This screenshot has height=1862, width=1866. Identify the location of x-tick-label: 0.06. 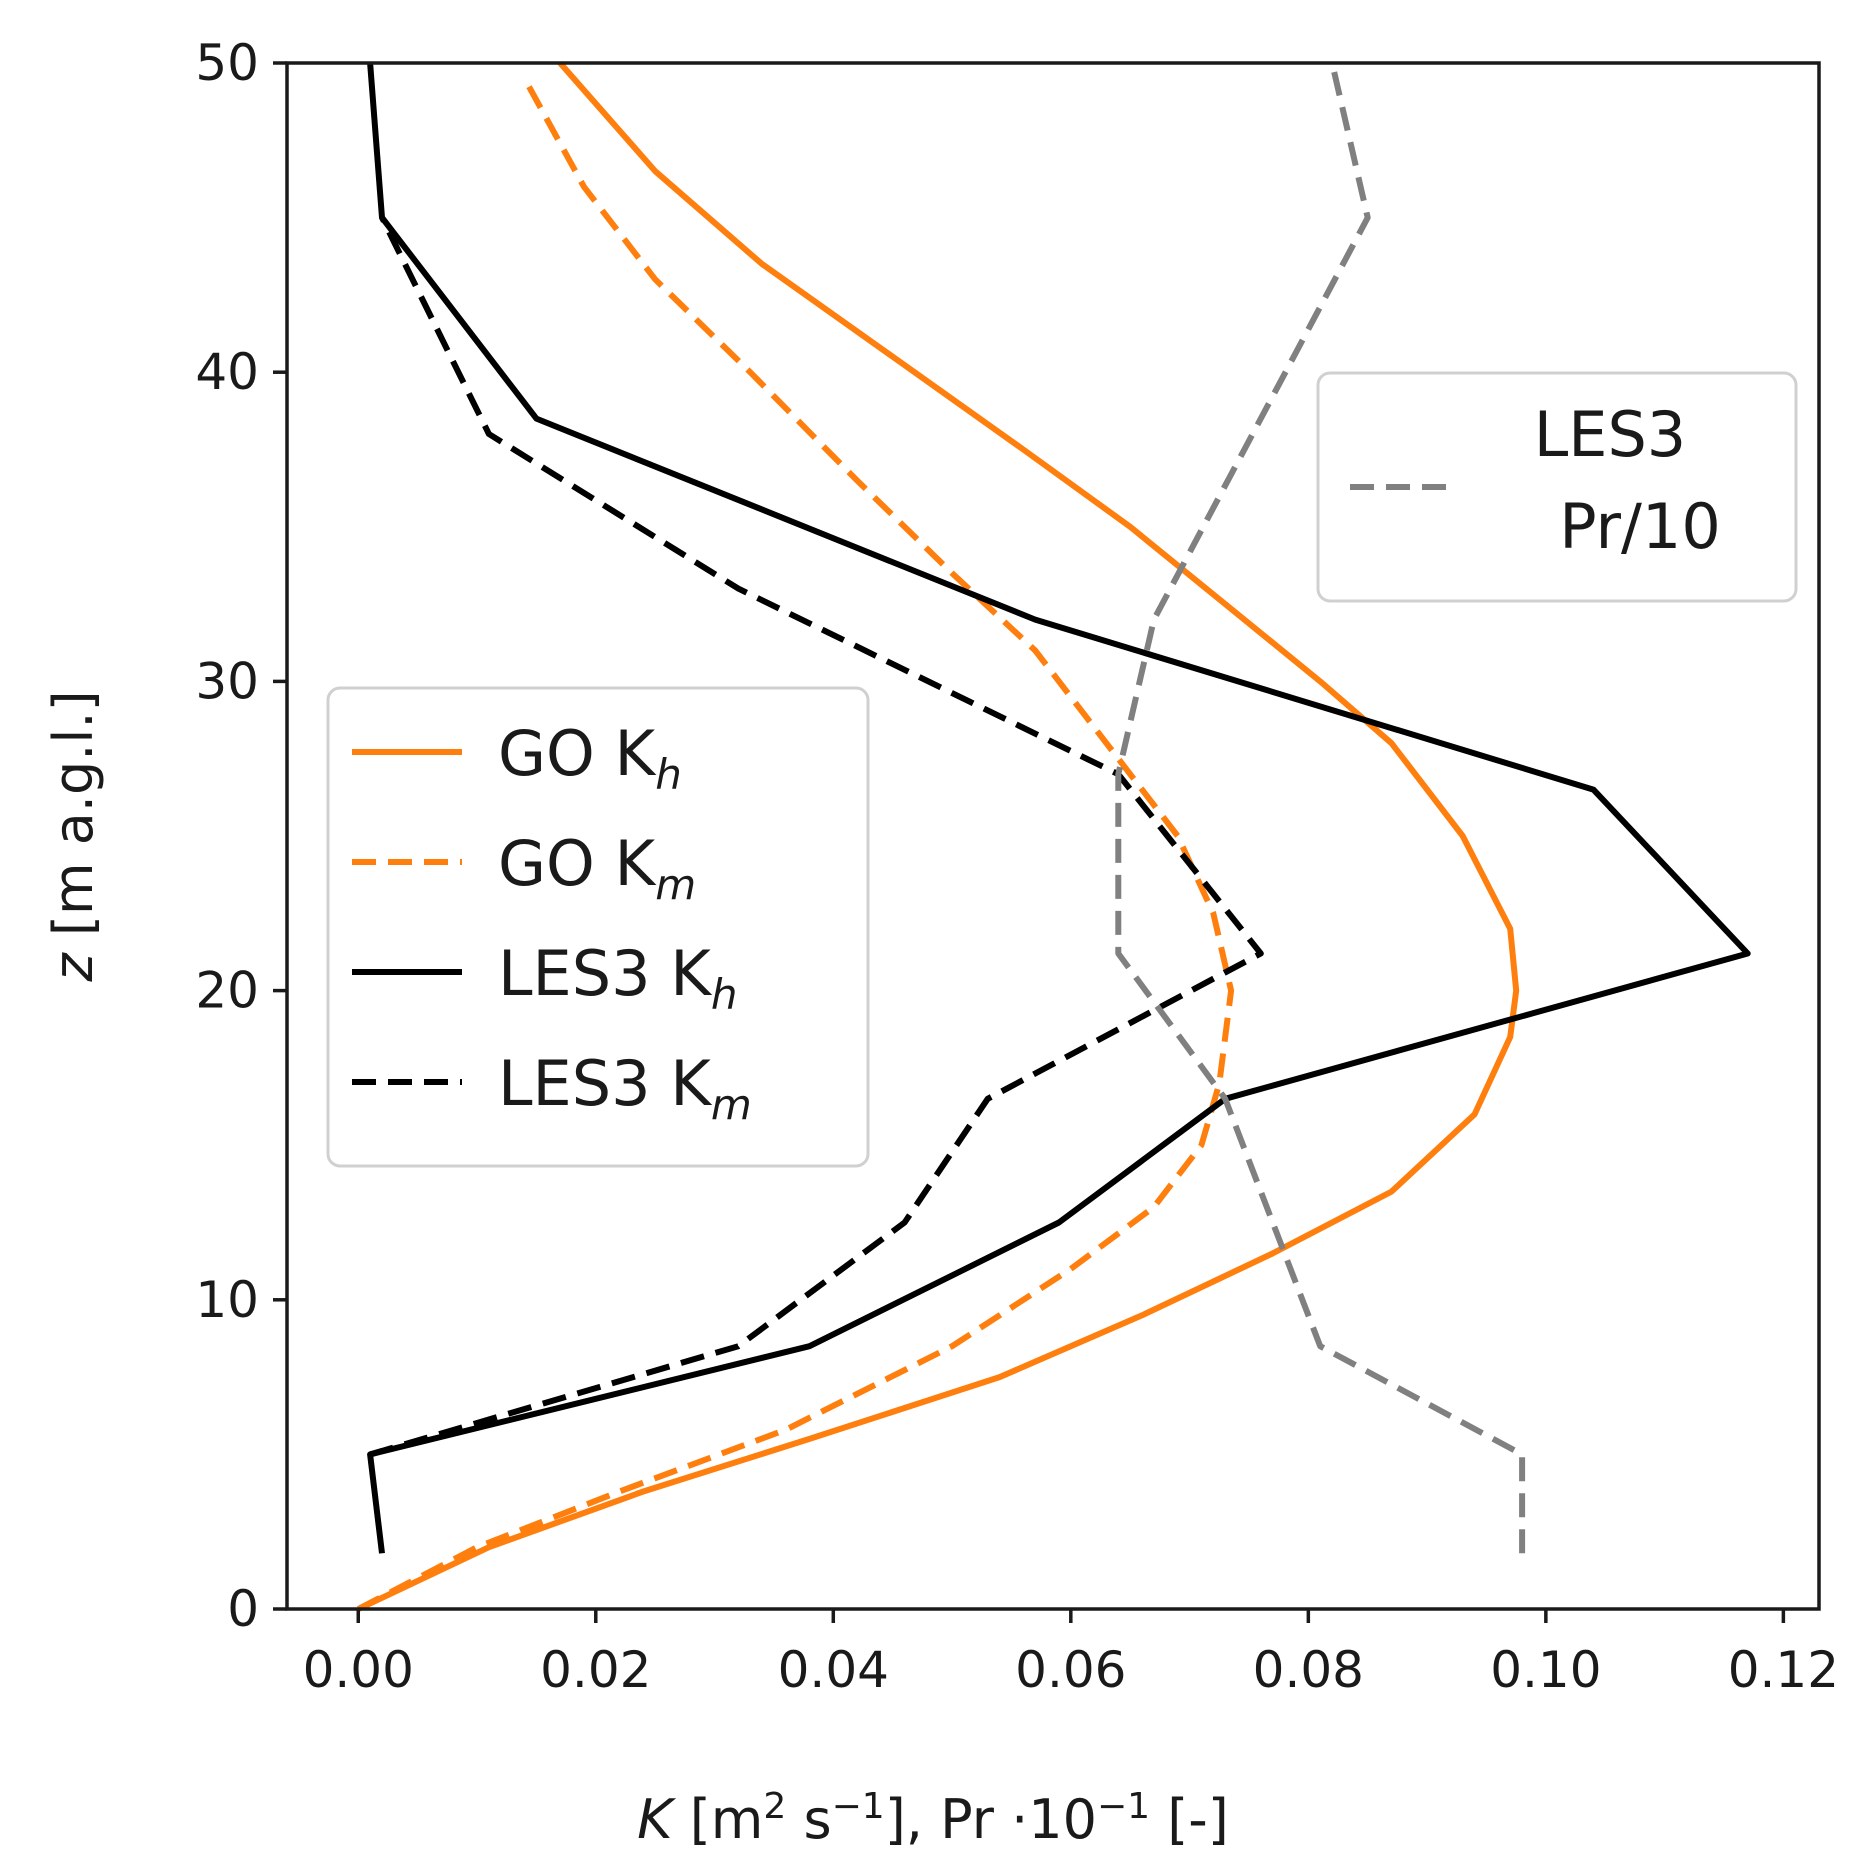
(1070, 1670).